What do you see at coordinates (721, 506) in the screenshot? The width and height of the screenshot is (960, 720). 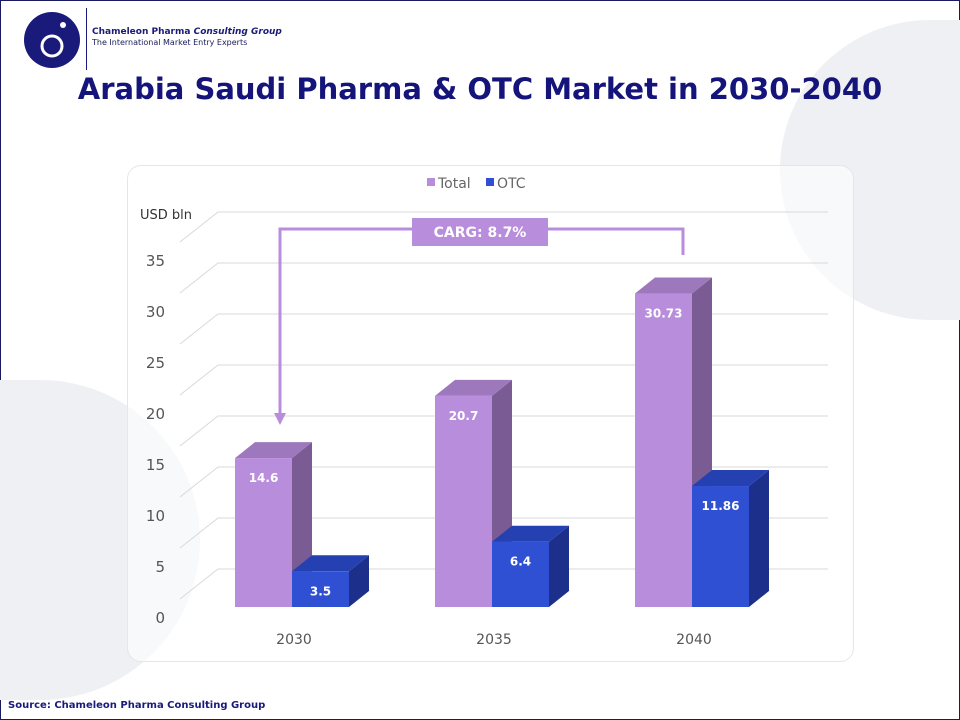 I see `data-label: 11.86` at bounding box center [721, 506].